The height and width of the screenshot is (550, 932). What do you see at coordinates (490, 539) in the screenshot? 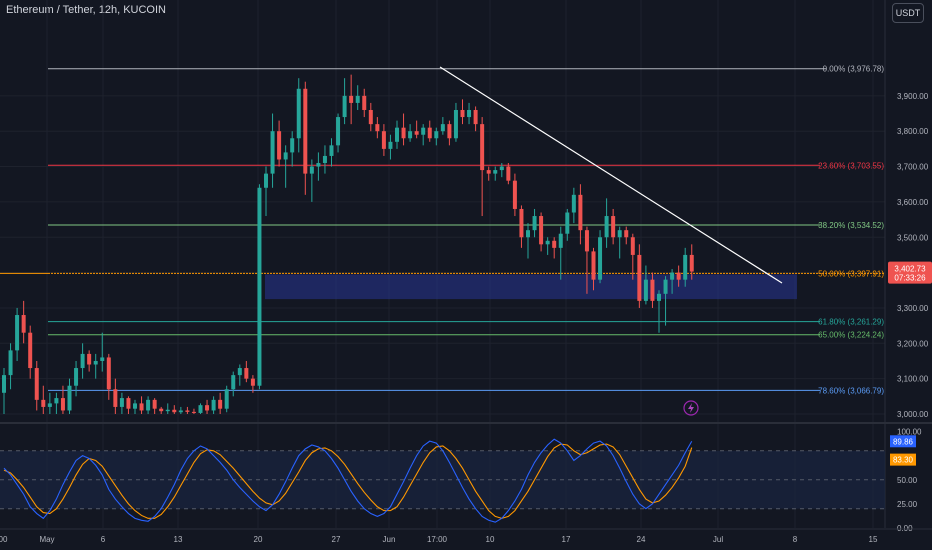
I see `time-tick-label: 10` at bounding box center [490, 539].